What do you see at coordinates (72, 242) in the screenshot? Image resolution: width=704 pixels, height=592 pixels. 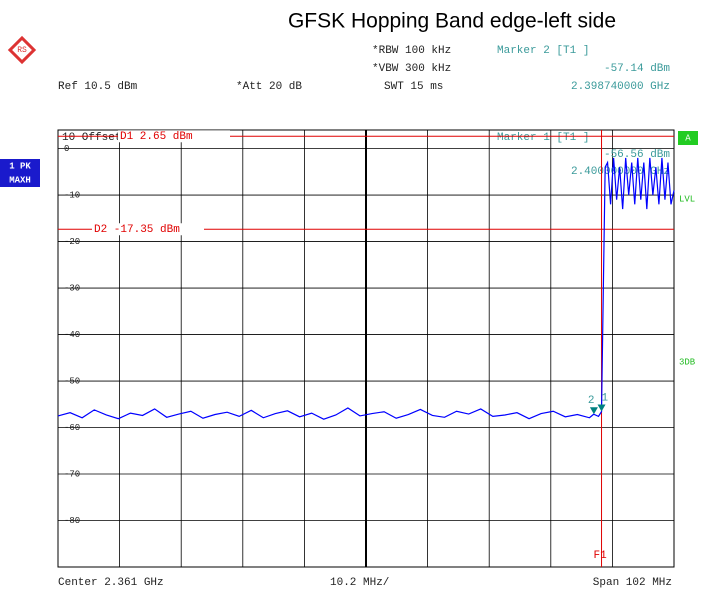 I see `y-tick-label: -20` at bounding box center [72, 242].